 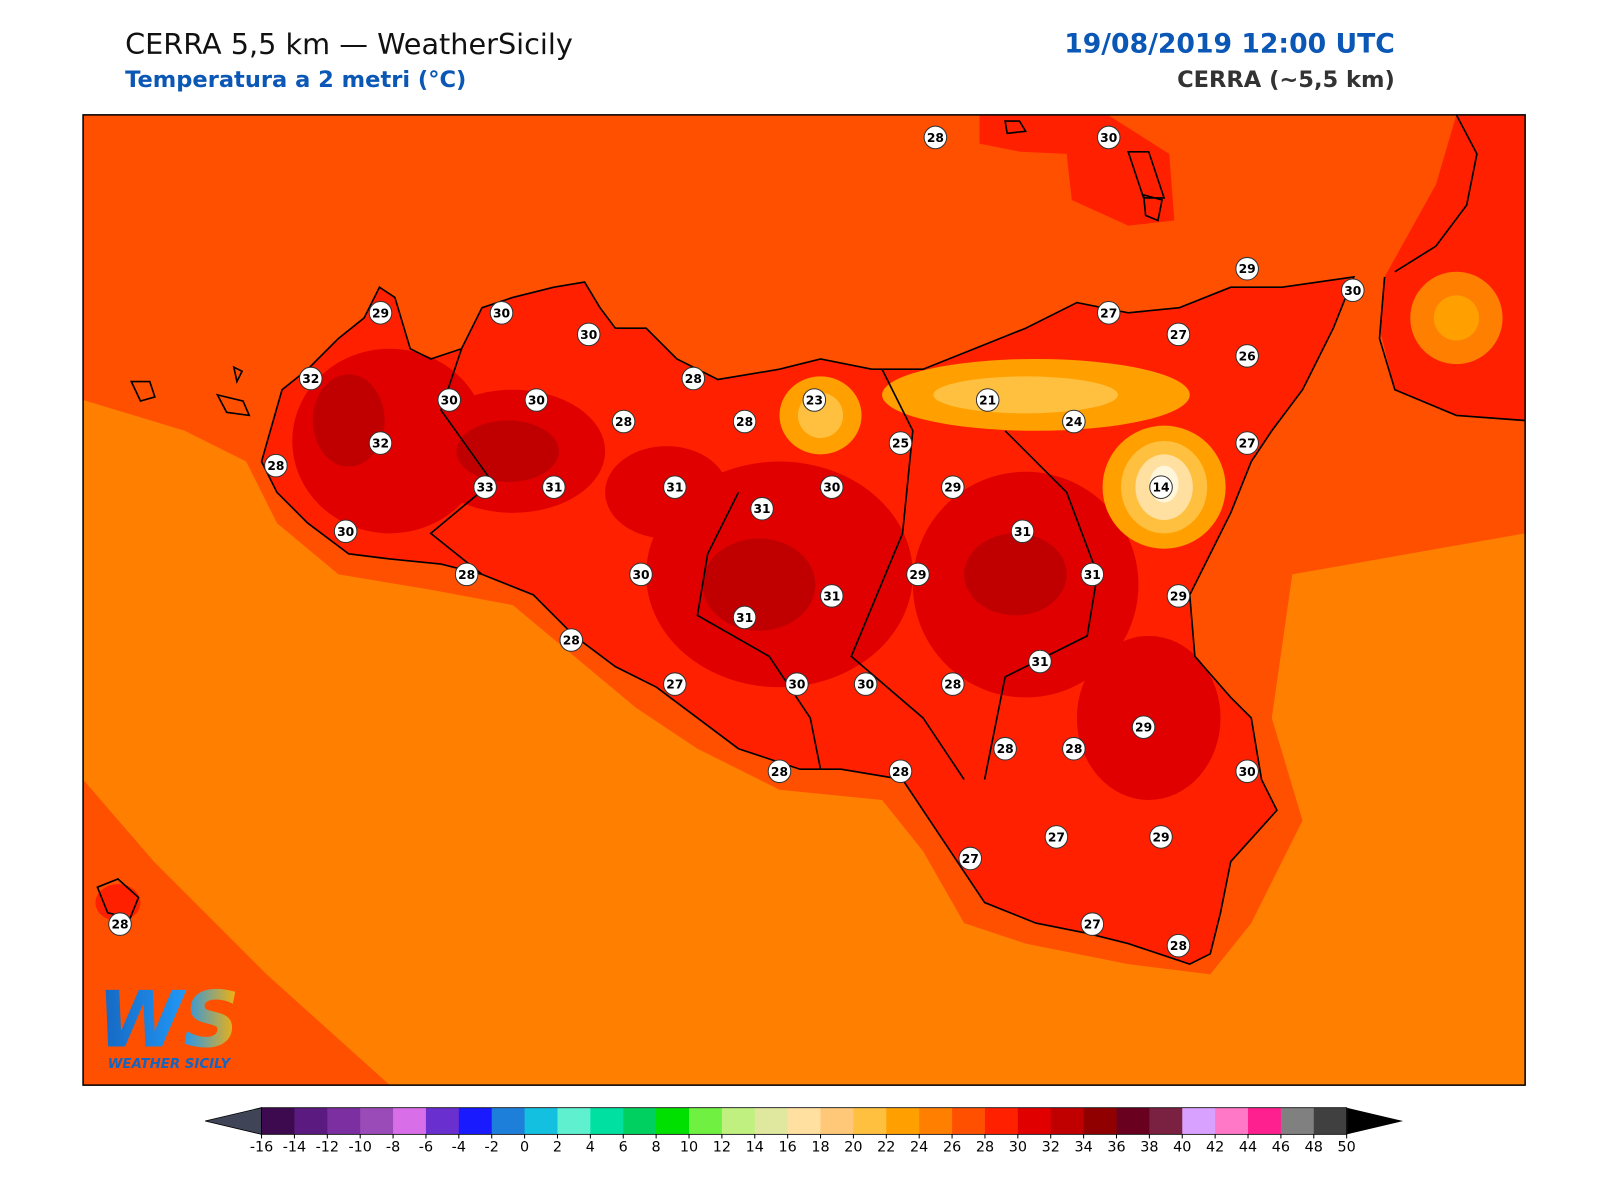 I want to click on station: 32, so click(x=380, y=443).